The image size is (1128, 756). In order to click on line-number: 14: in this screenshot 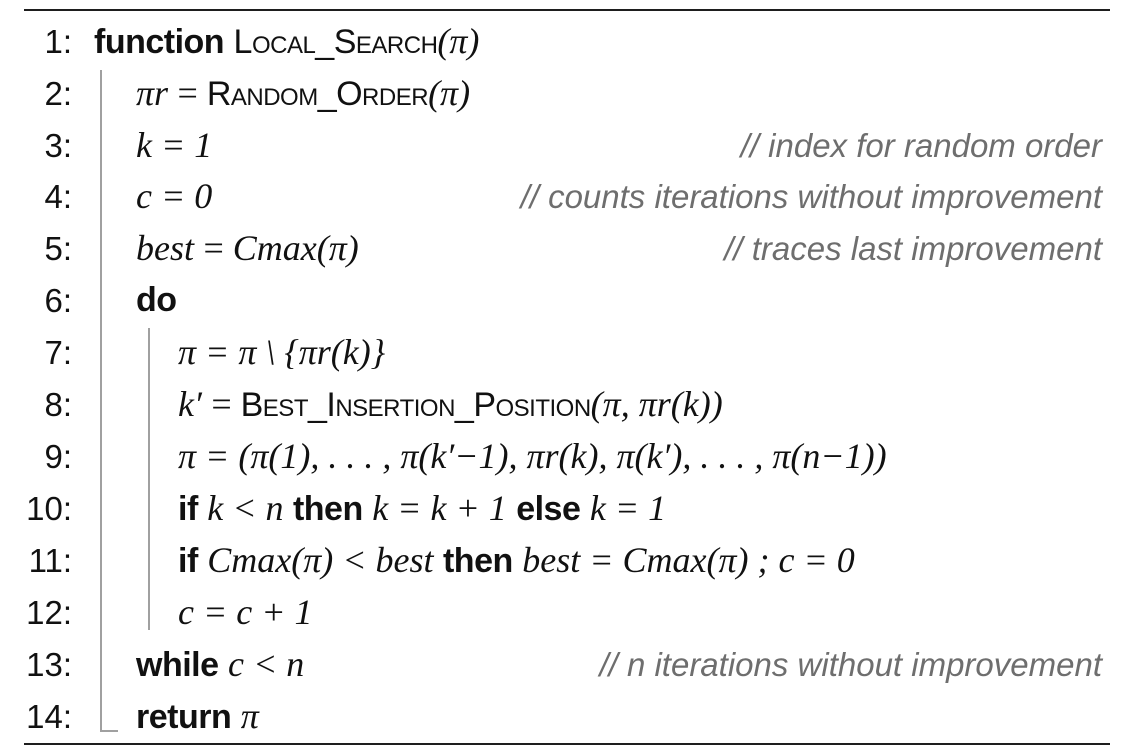, I will do `click(49, 716)`.